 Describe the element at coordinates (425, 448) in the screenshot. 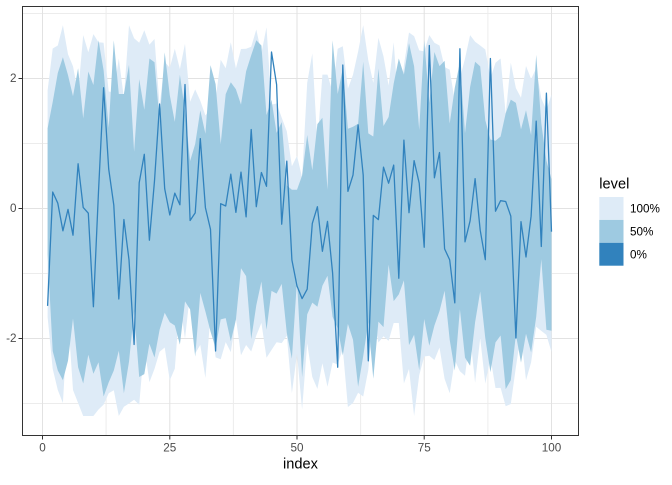

I see `svg-text: 75` at that location.